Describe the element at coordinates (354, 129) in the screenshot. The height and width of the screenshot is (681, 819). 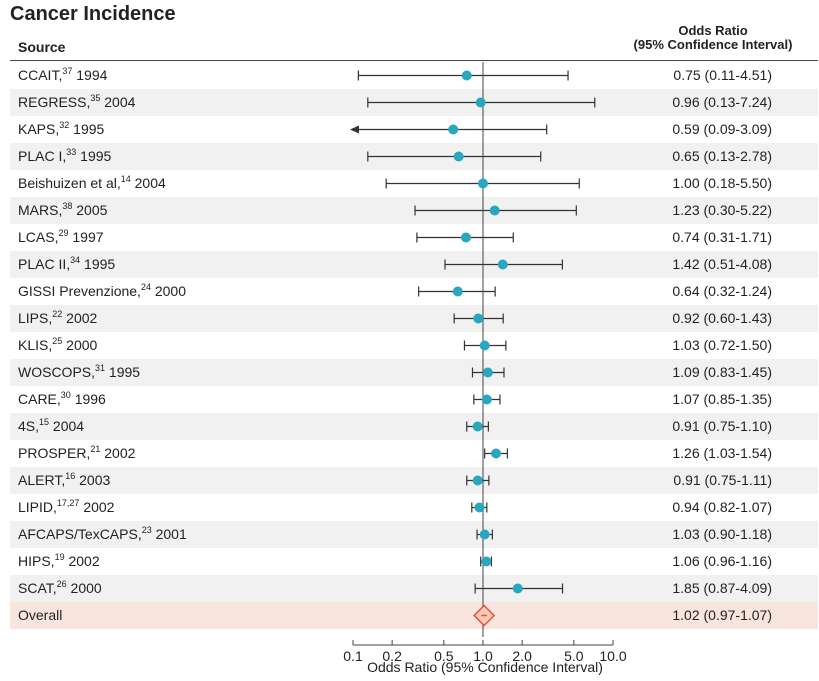
I see `ci-left-arrow` at that location.